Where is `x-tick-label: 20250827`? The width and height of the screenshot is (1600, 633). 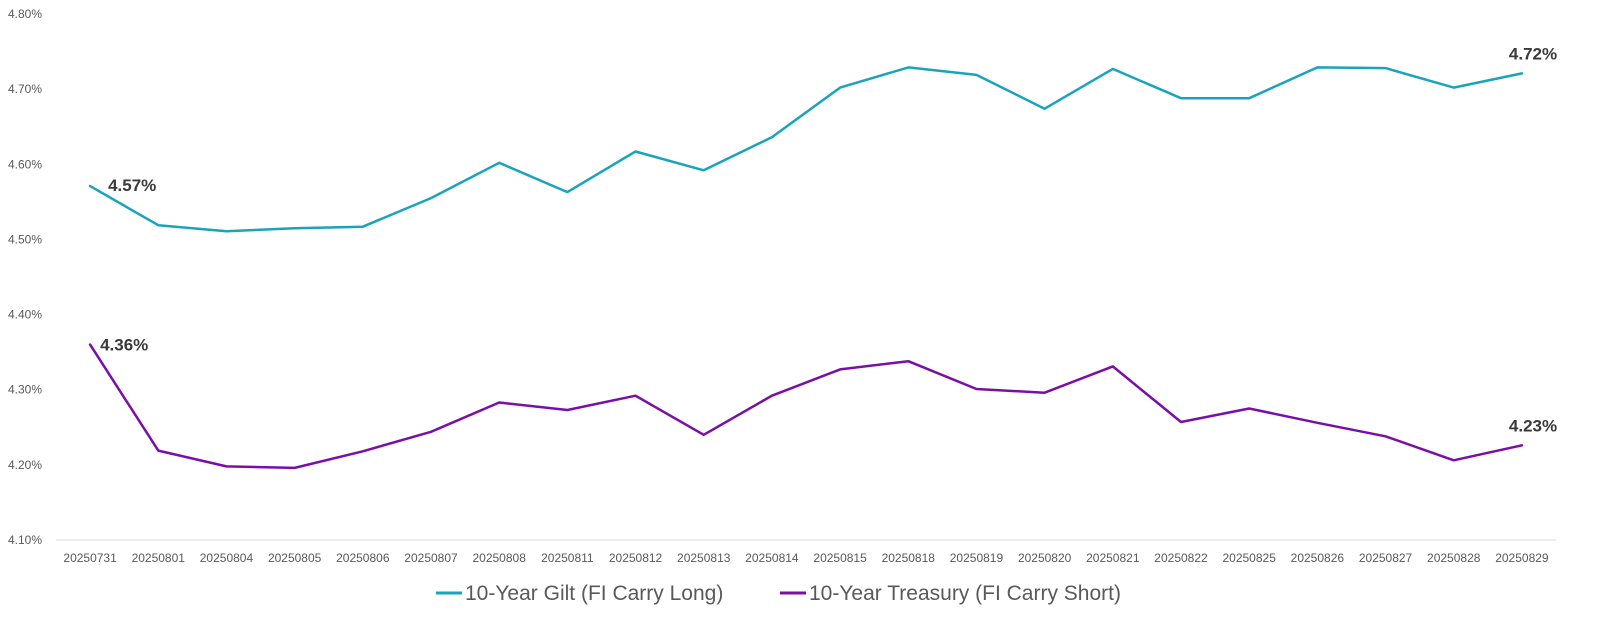 x-tick-label: 20250827 is located at coordinates (1386, 558).